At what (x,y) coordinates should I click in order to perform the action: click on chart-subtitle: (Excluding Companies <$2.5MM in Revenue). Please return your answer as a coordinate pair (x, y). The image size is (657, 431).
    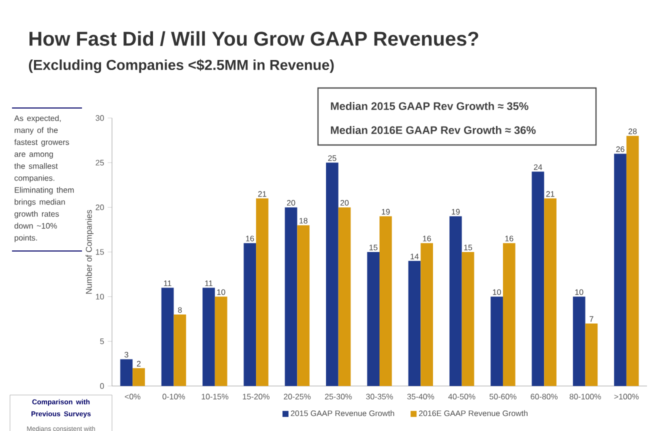
    Looking at the image, I should click on (181, 66).